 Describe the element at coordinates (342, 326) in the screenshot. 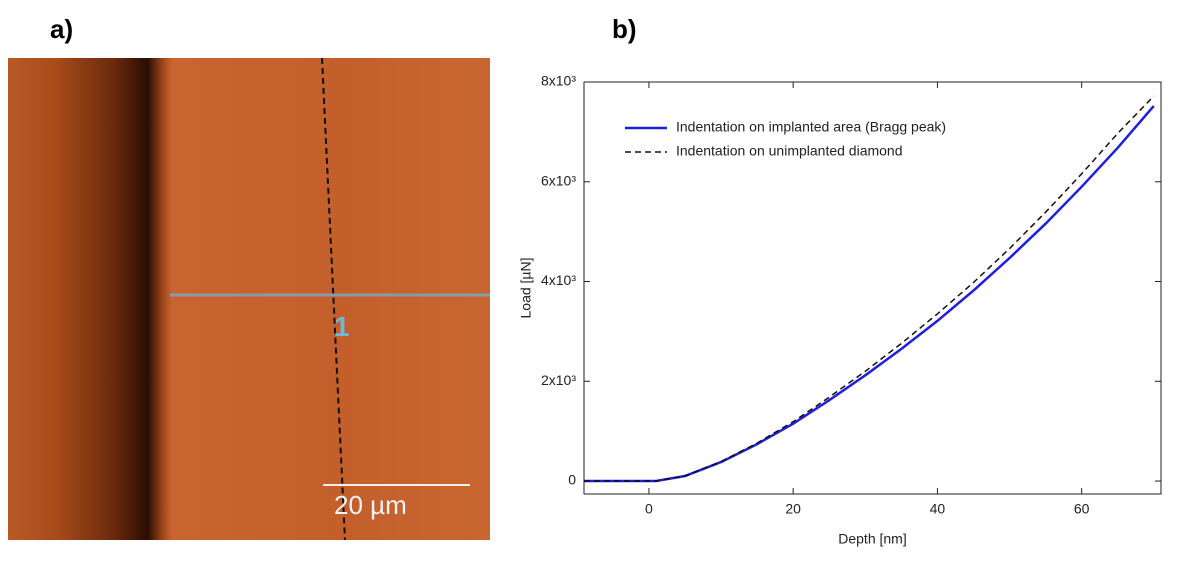

I see `marker-label: 1` at that location.